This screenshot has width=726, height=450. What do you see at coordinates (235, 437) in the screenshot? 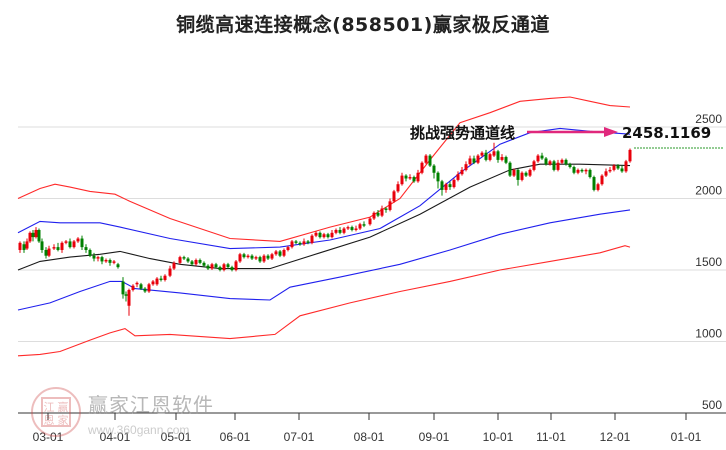
I see `x-tick-label: 06-01` at bounding box center [235, 437].